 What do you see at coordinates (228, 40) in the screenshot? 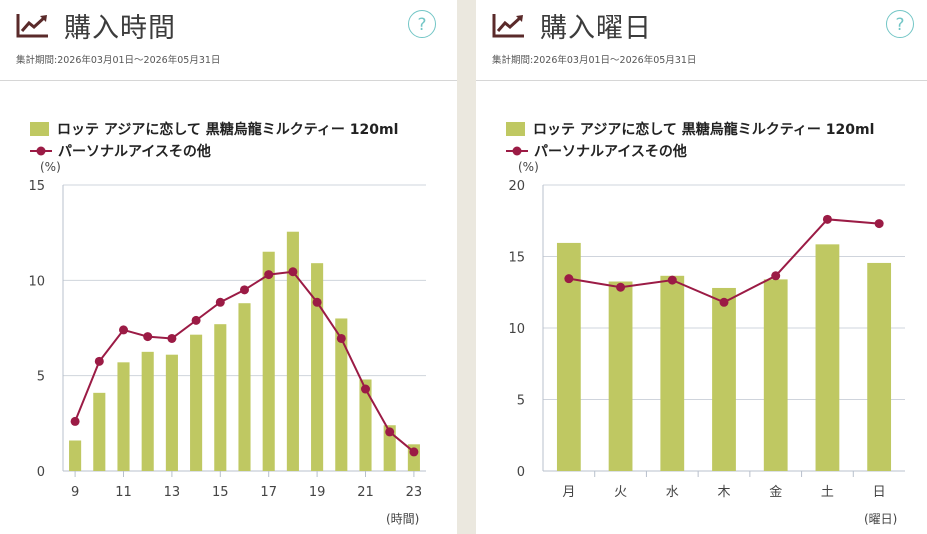
I see `panel-header: 購入時間 集計期間:2026年03月01日～2026年05月31日 ?` at bounding box center [228, 40].